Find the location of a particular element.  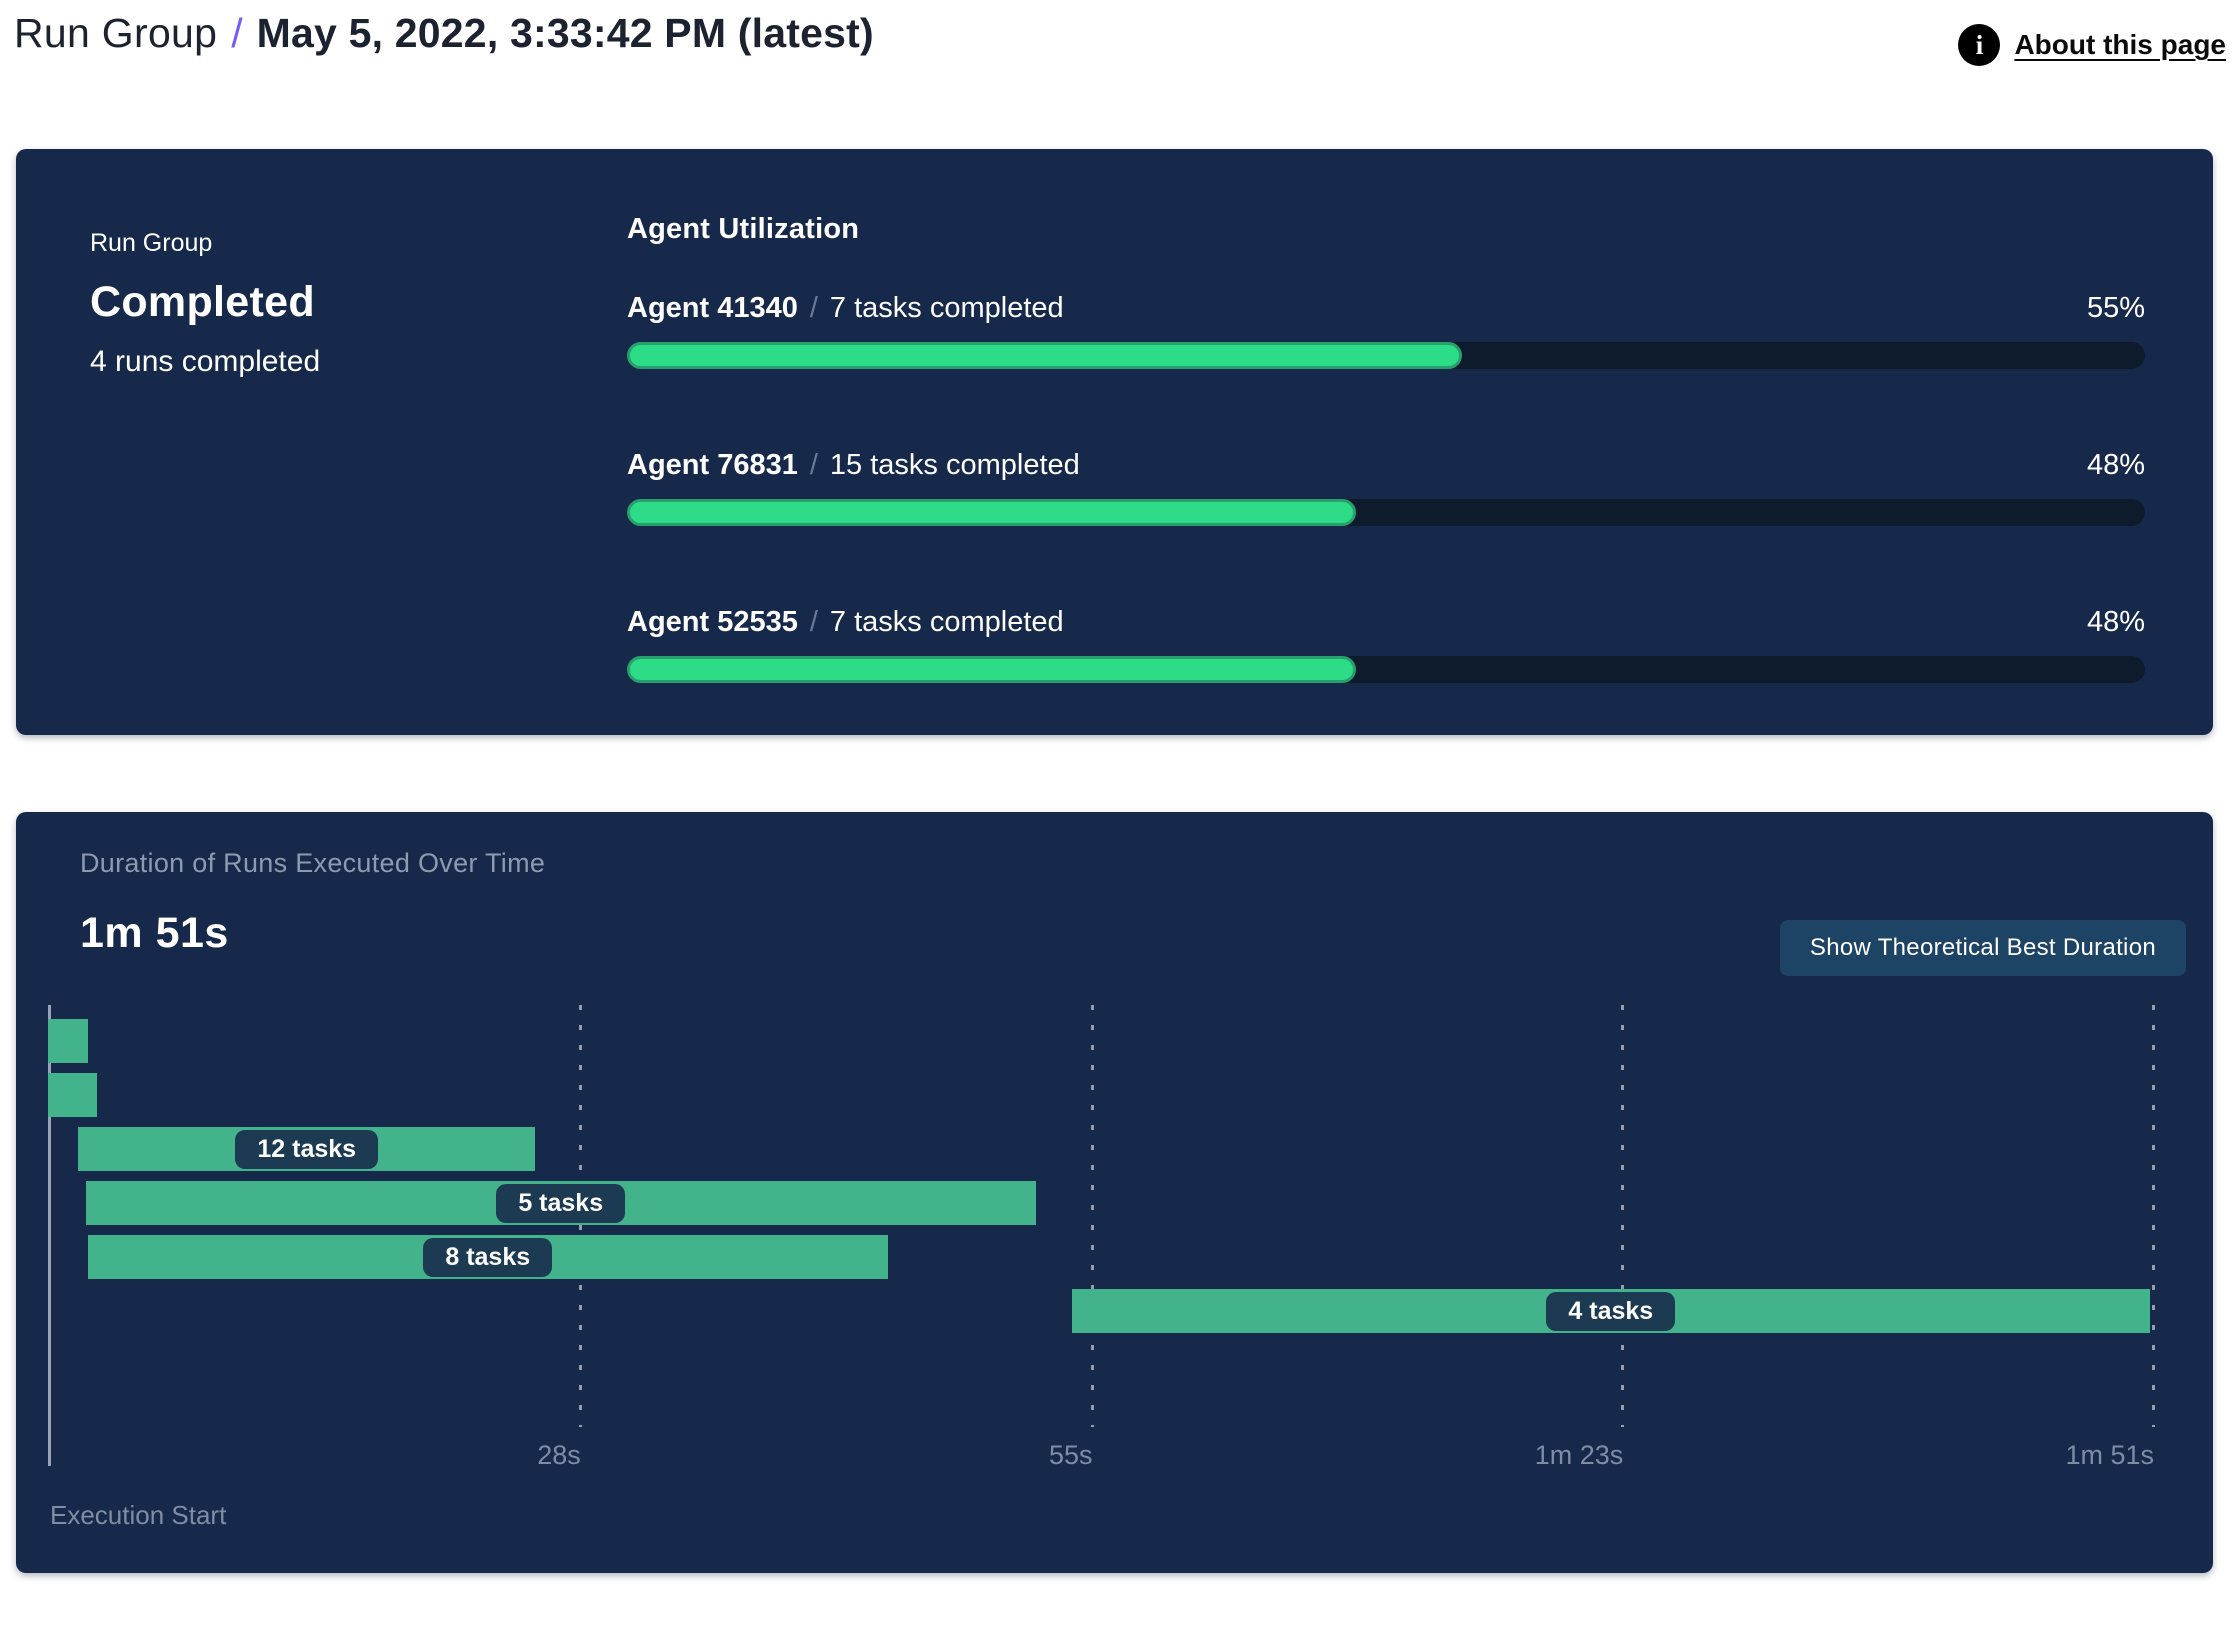

gantt-axis-tick-label: 55s is located at coordinates (1070, 1455).